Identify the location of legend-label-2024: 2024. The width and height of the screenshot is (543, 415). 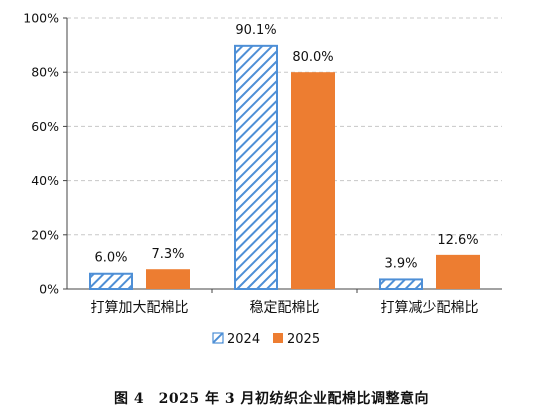
(243, 339).